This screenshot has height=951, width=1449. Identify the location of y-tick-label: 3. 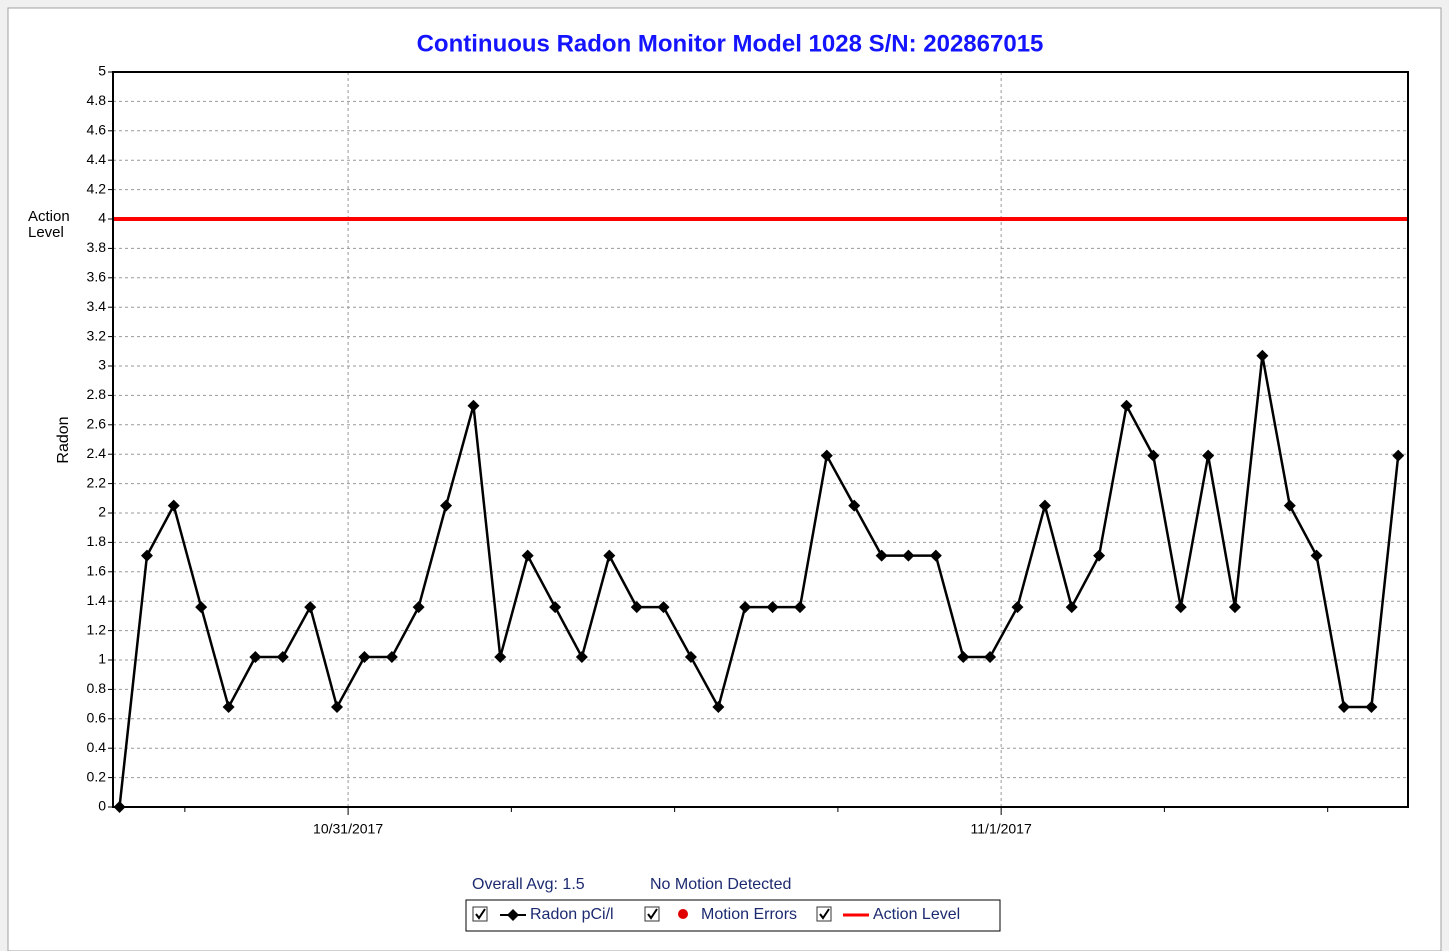
(102, 365).